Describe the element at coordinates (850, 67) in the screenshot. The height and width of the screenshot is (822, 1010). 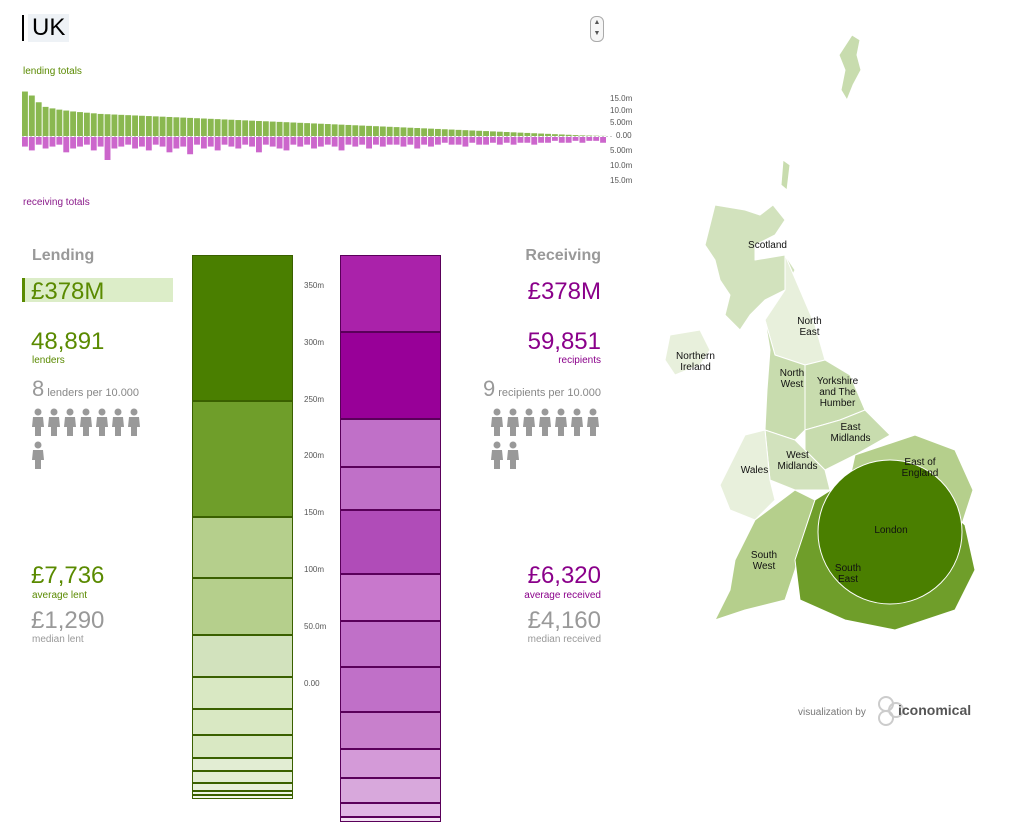
I see `region-shetland` at that location.